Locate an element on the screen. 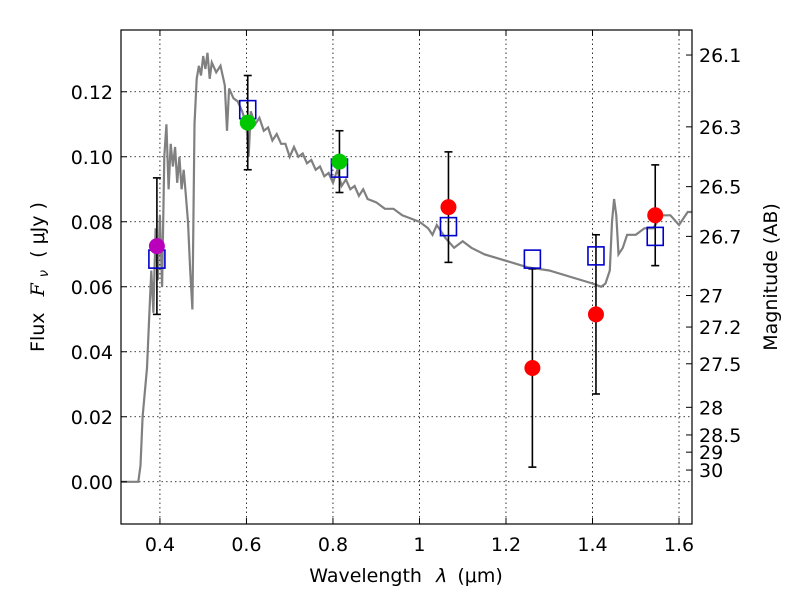 The width and height of the screenshot is (800, 600). right-tick-label: 26.3 is located at coordinates (720, 128).